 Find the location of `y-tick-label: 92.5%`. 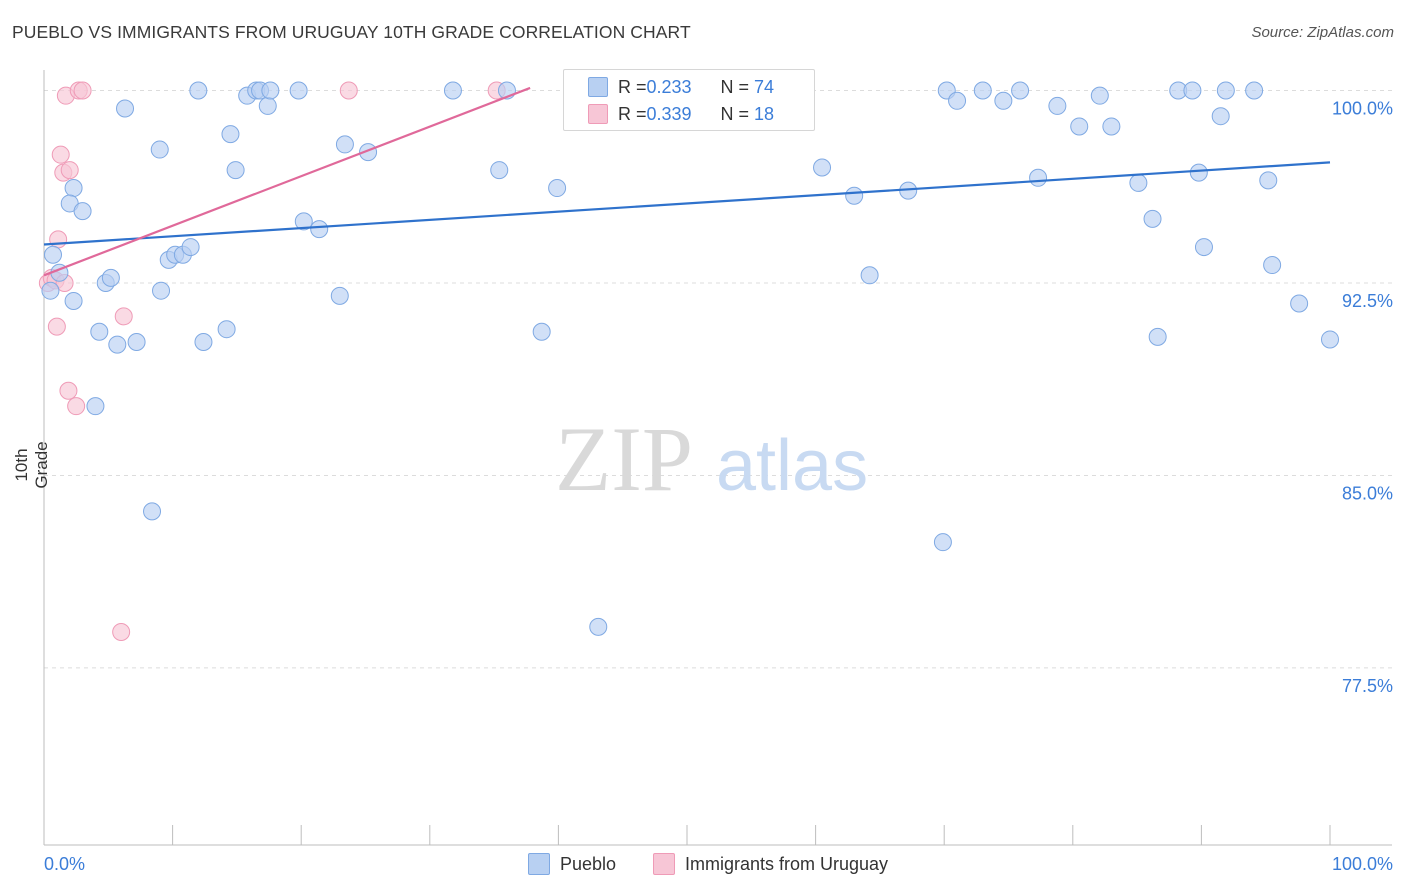

y-tick-label: 92.5% is located at coordinates (1367, 301).